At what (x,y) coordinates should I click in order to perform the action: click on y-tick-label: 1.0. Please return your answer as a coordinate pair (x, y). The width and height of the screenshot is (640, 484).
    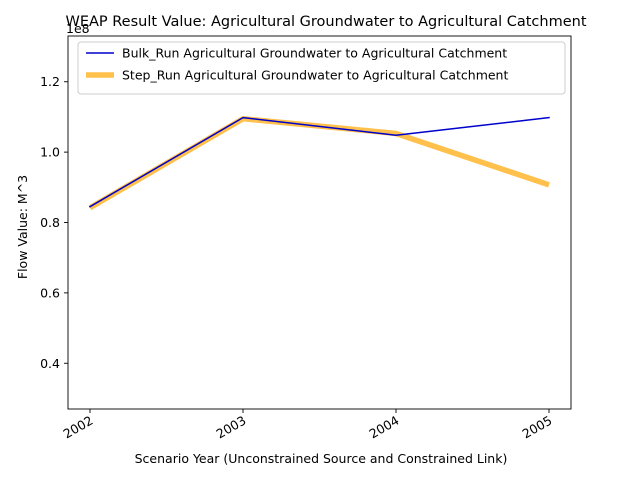
    Looking at the image, I should click on (50, 152).